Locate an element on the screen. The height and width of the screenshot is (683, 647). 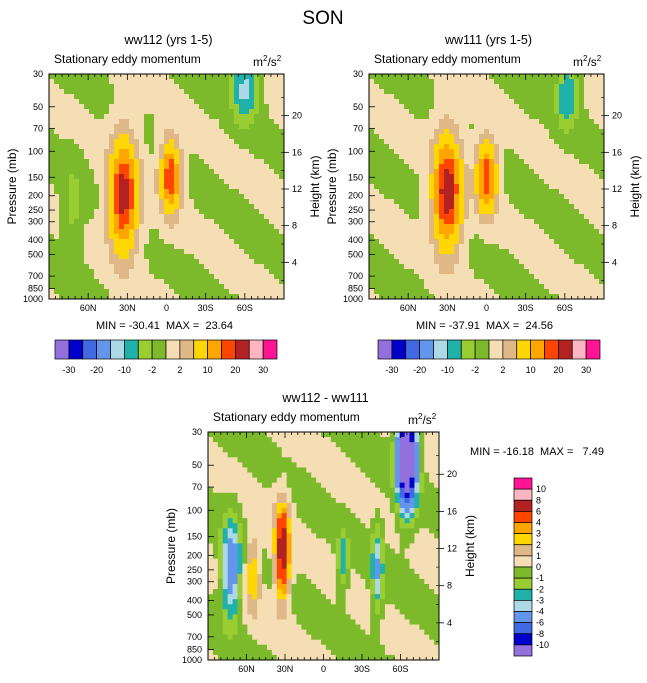
y-tick-label: 150 is located at coordinates (194, 537).